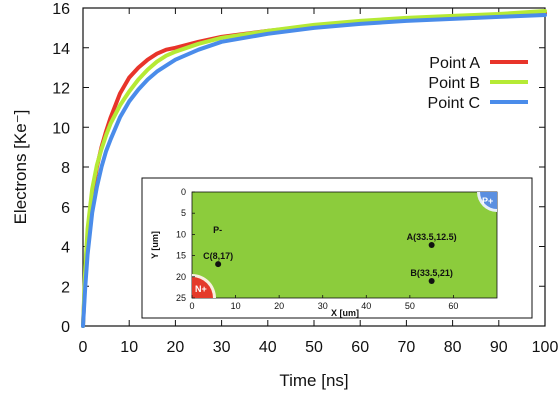 Image resolution: width=560 pixels, height=394 pixels. I want to click on p-plus-label: P+, so click(487, 201).